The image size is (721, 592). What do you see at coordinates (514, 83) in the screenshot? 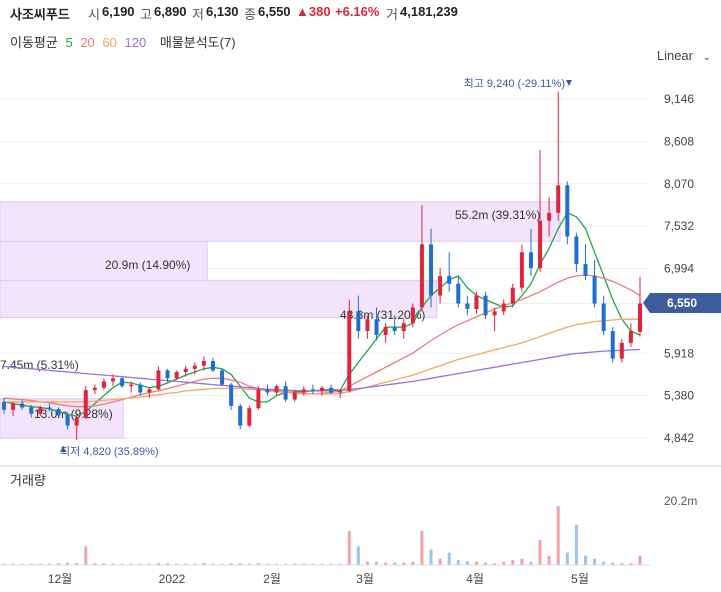
I see `max-price-annotation: 최고 9,240 (-29.11%)` at bounding box center [514, 83].